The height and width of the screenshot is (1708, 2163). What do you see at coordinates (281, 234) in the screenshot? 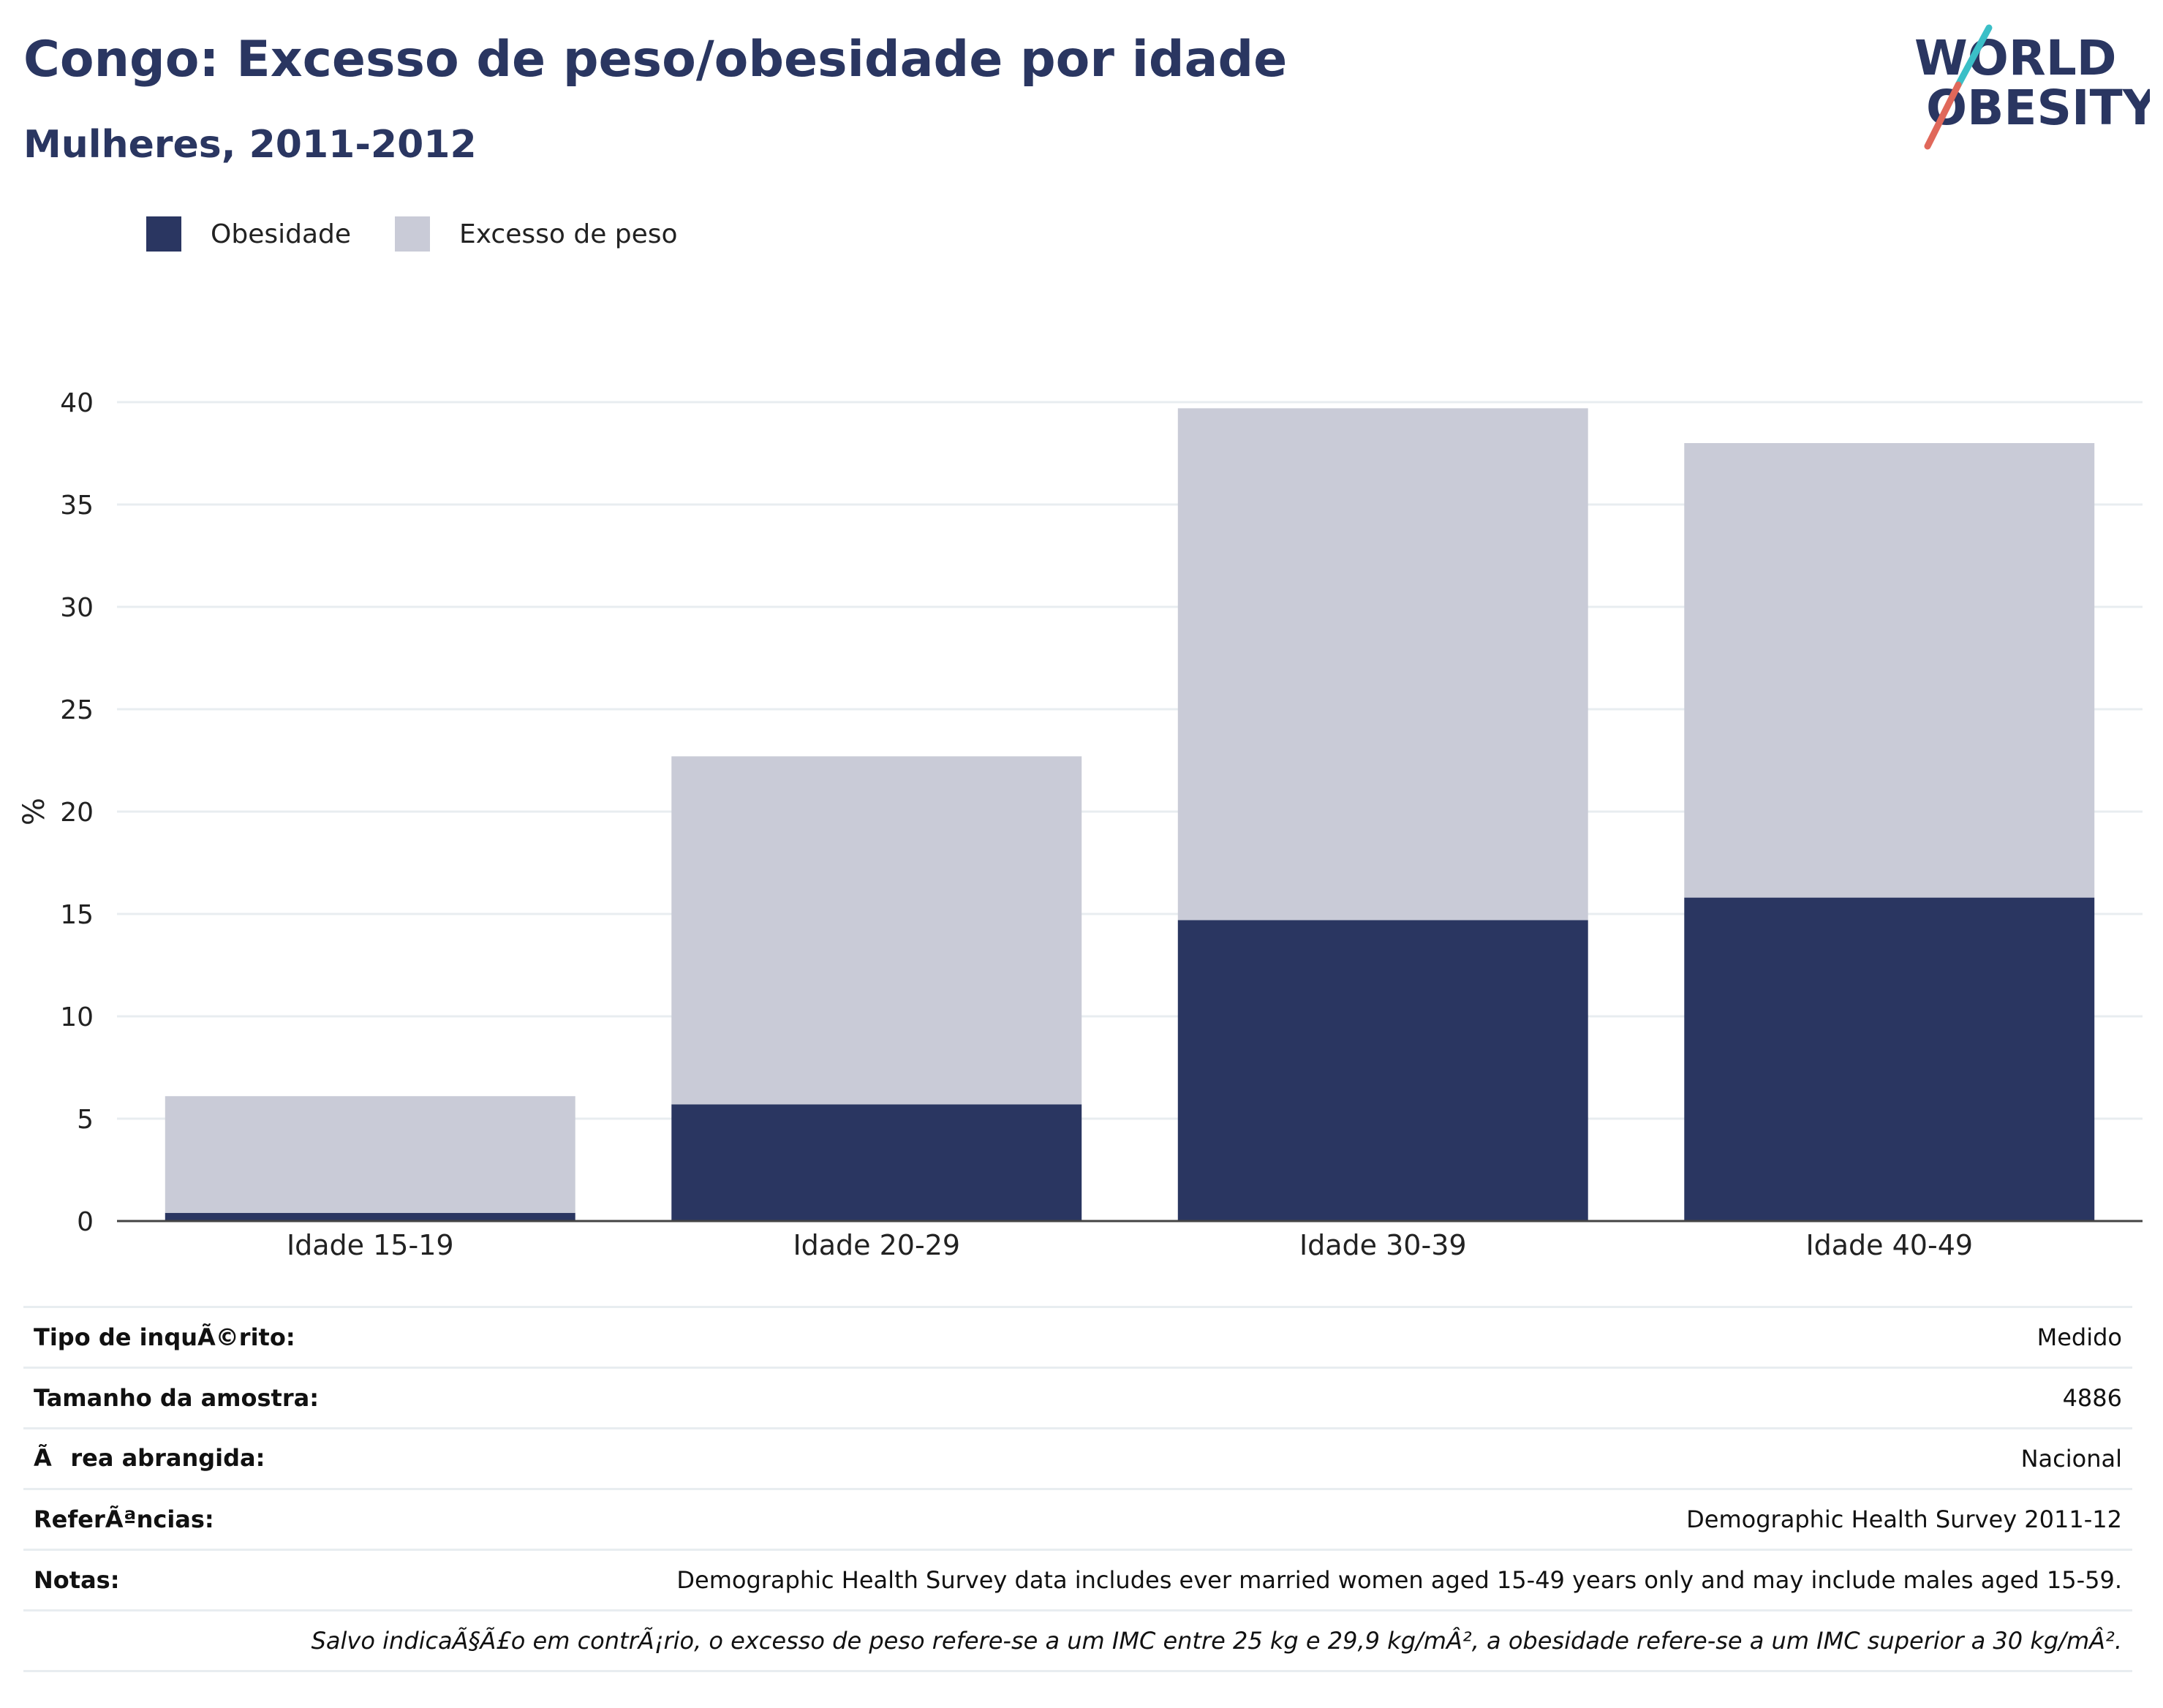
I see `legend-label-obesity: Obesidade` at bounding box center [281, 234].